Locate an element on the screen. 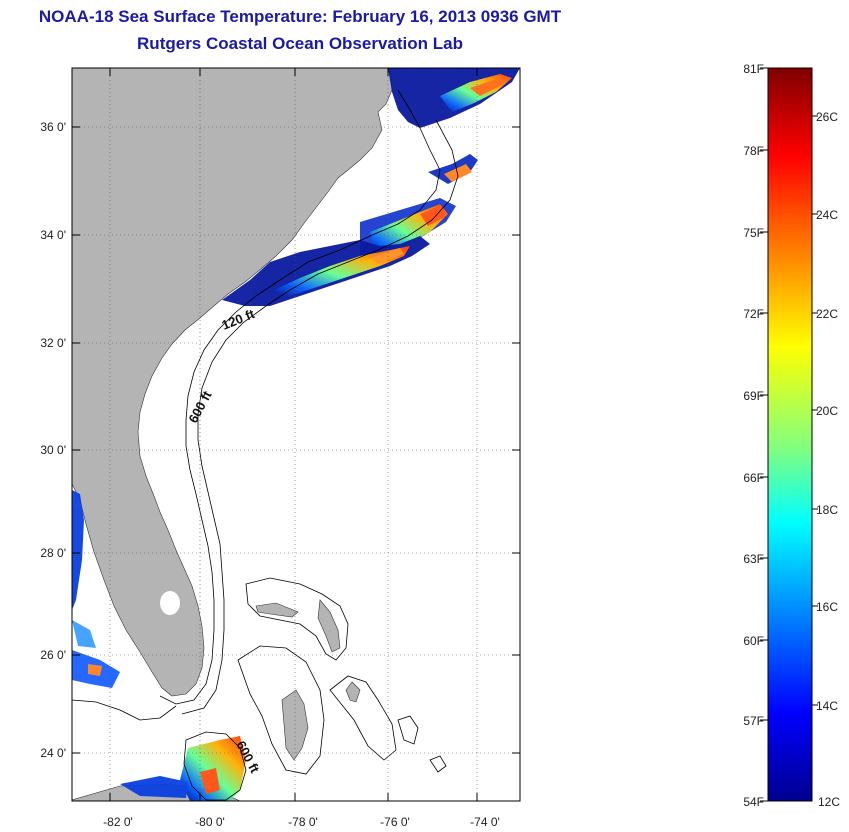 Image resolution: width=849 pixels, height=832 pixels. colorbar-f-label: 72F is located at coordinates (753, 314).